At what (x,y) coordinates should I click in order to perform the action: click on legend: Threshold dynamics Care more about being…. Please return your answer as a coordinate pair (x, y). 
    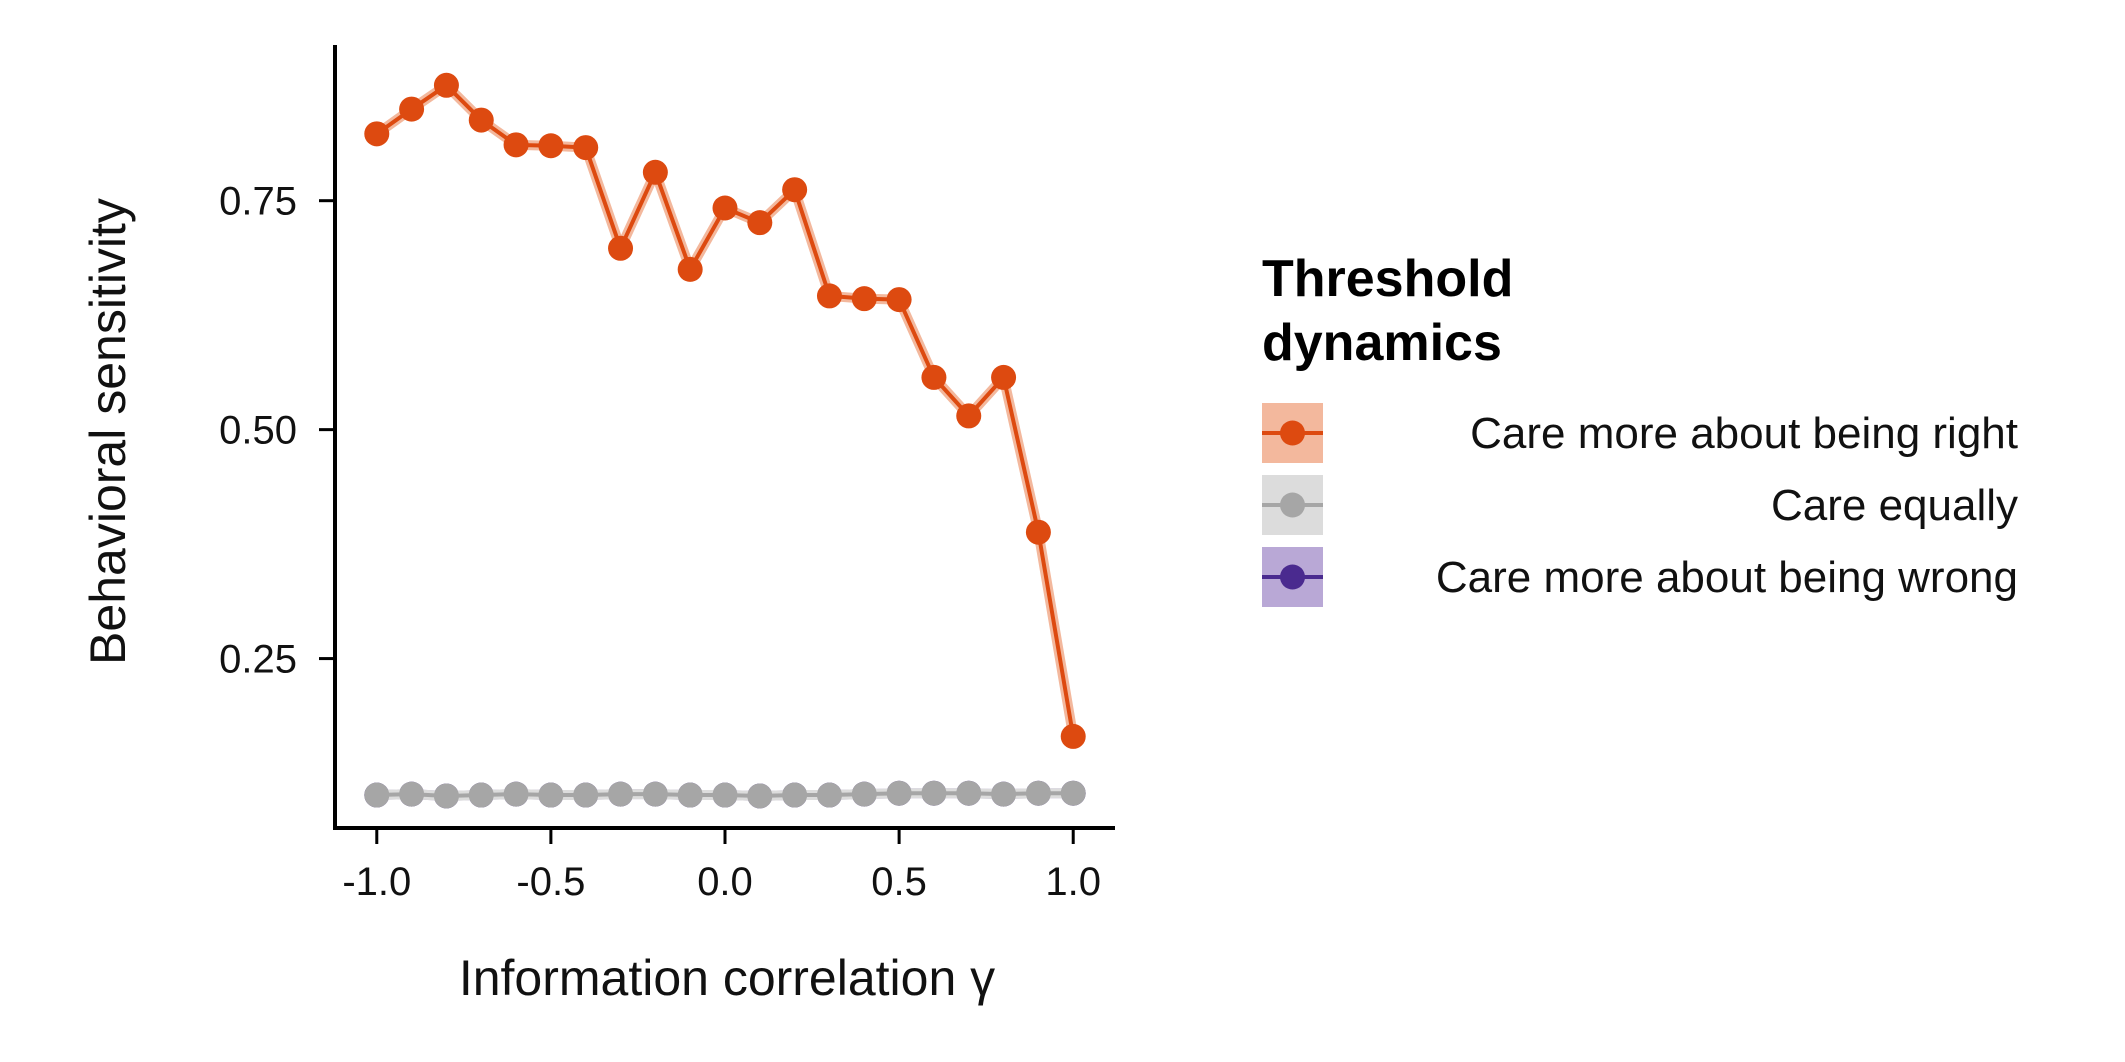
    Looking at the image, I should click on (1640, 428).